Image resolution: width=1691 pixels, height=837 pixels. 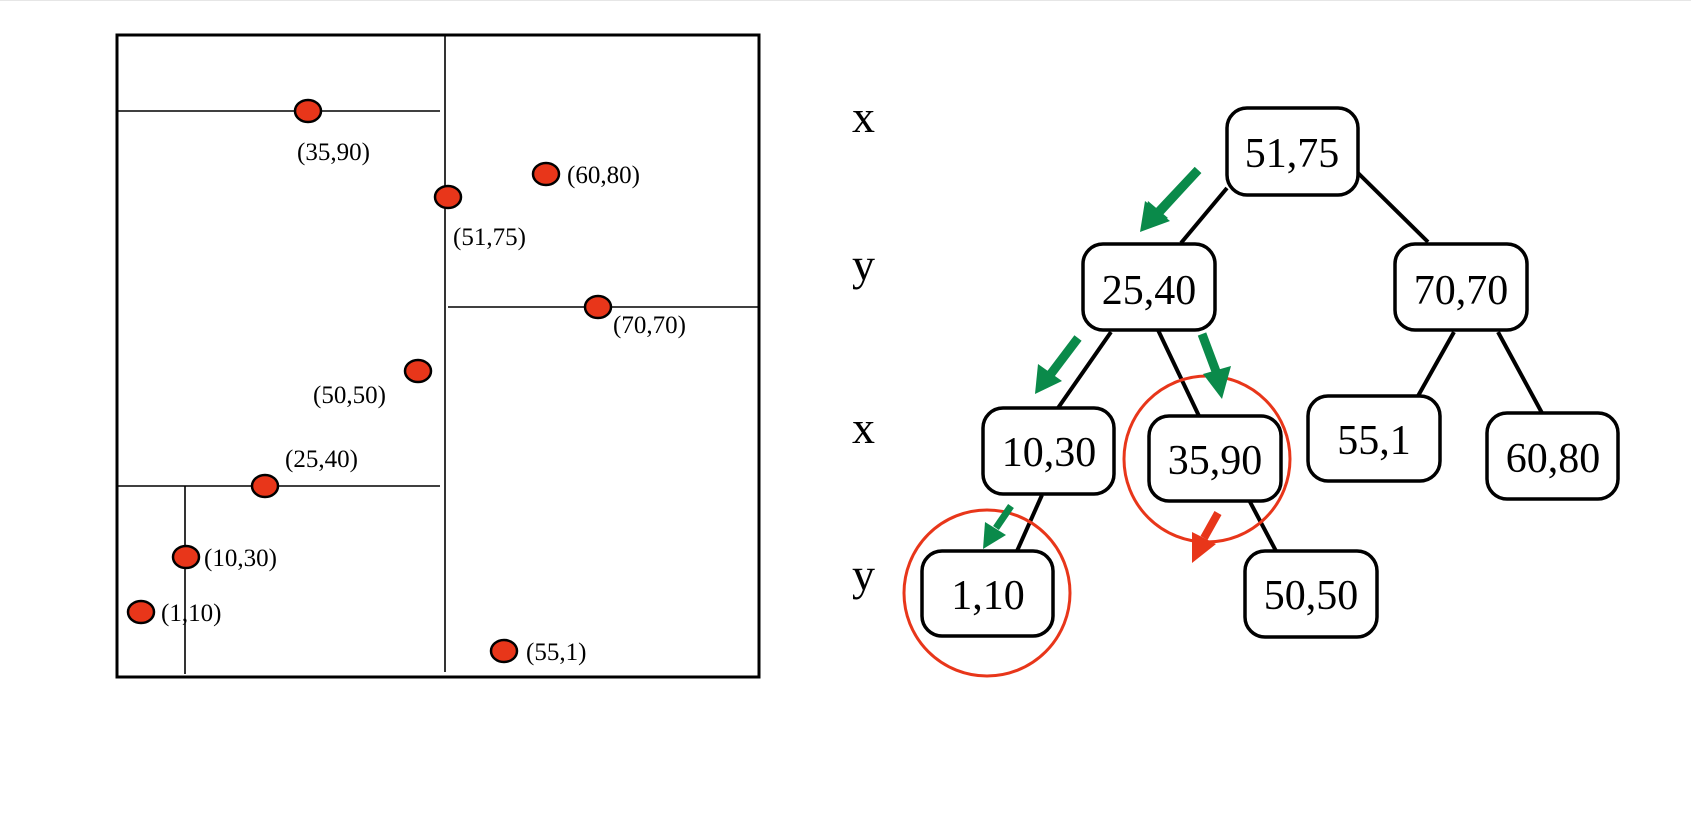 I want to click on tree-node-55-1: 55,1, so click(x=1374, y=438).